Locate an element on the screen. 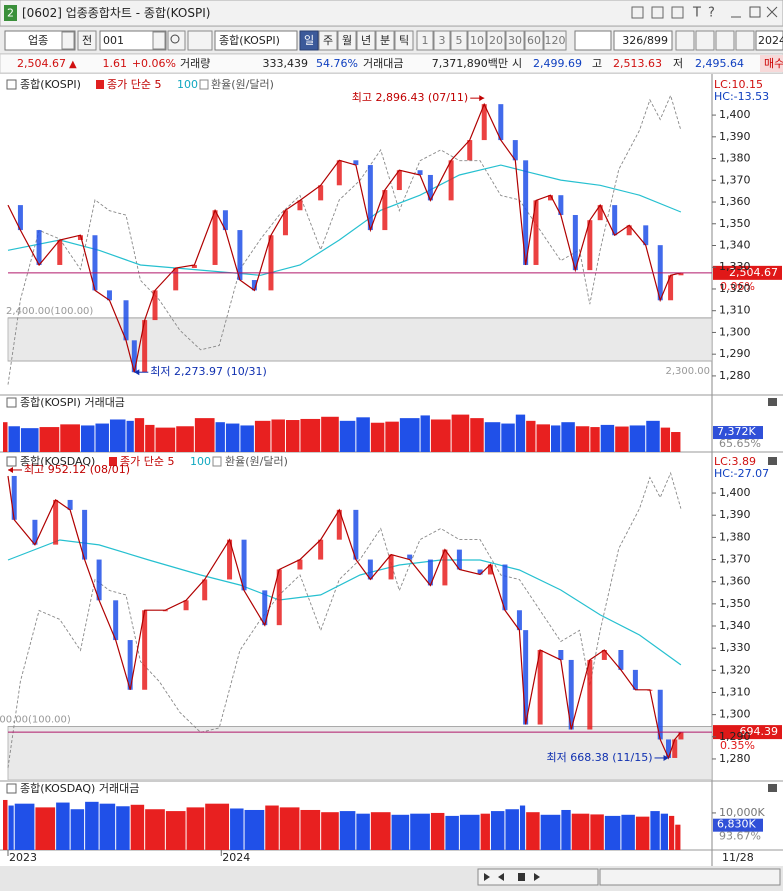 The image size is (783, 891). buy-text: 매수 is located at coordinates (773, 63).